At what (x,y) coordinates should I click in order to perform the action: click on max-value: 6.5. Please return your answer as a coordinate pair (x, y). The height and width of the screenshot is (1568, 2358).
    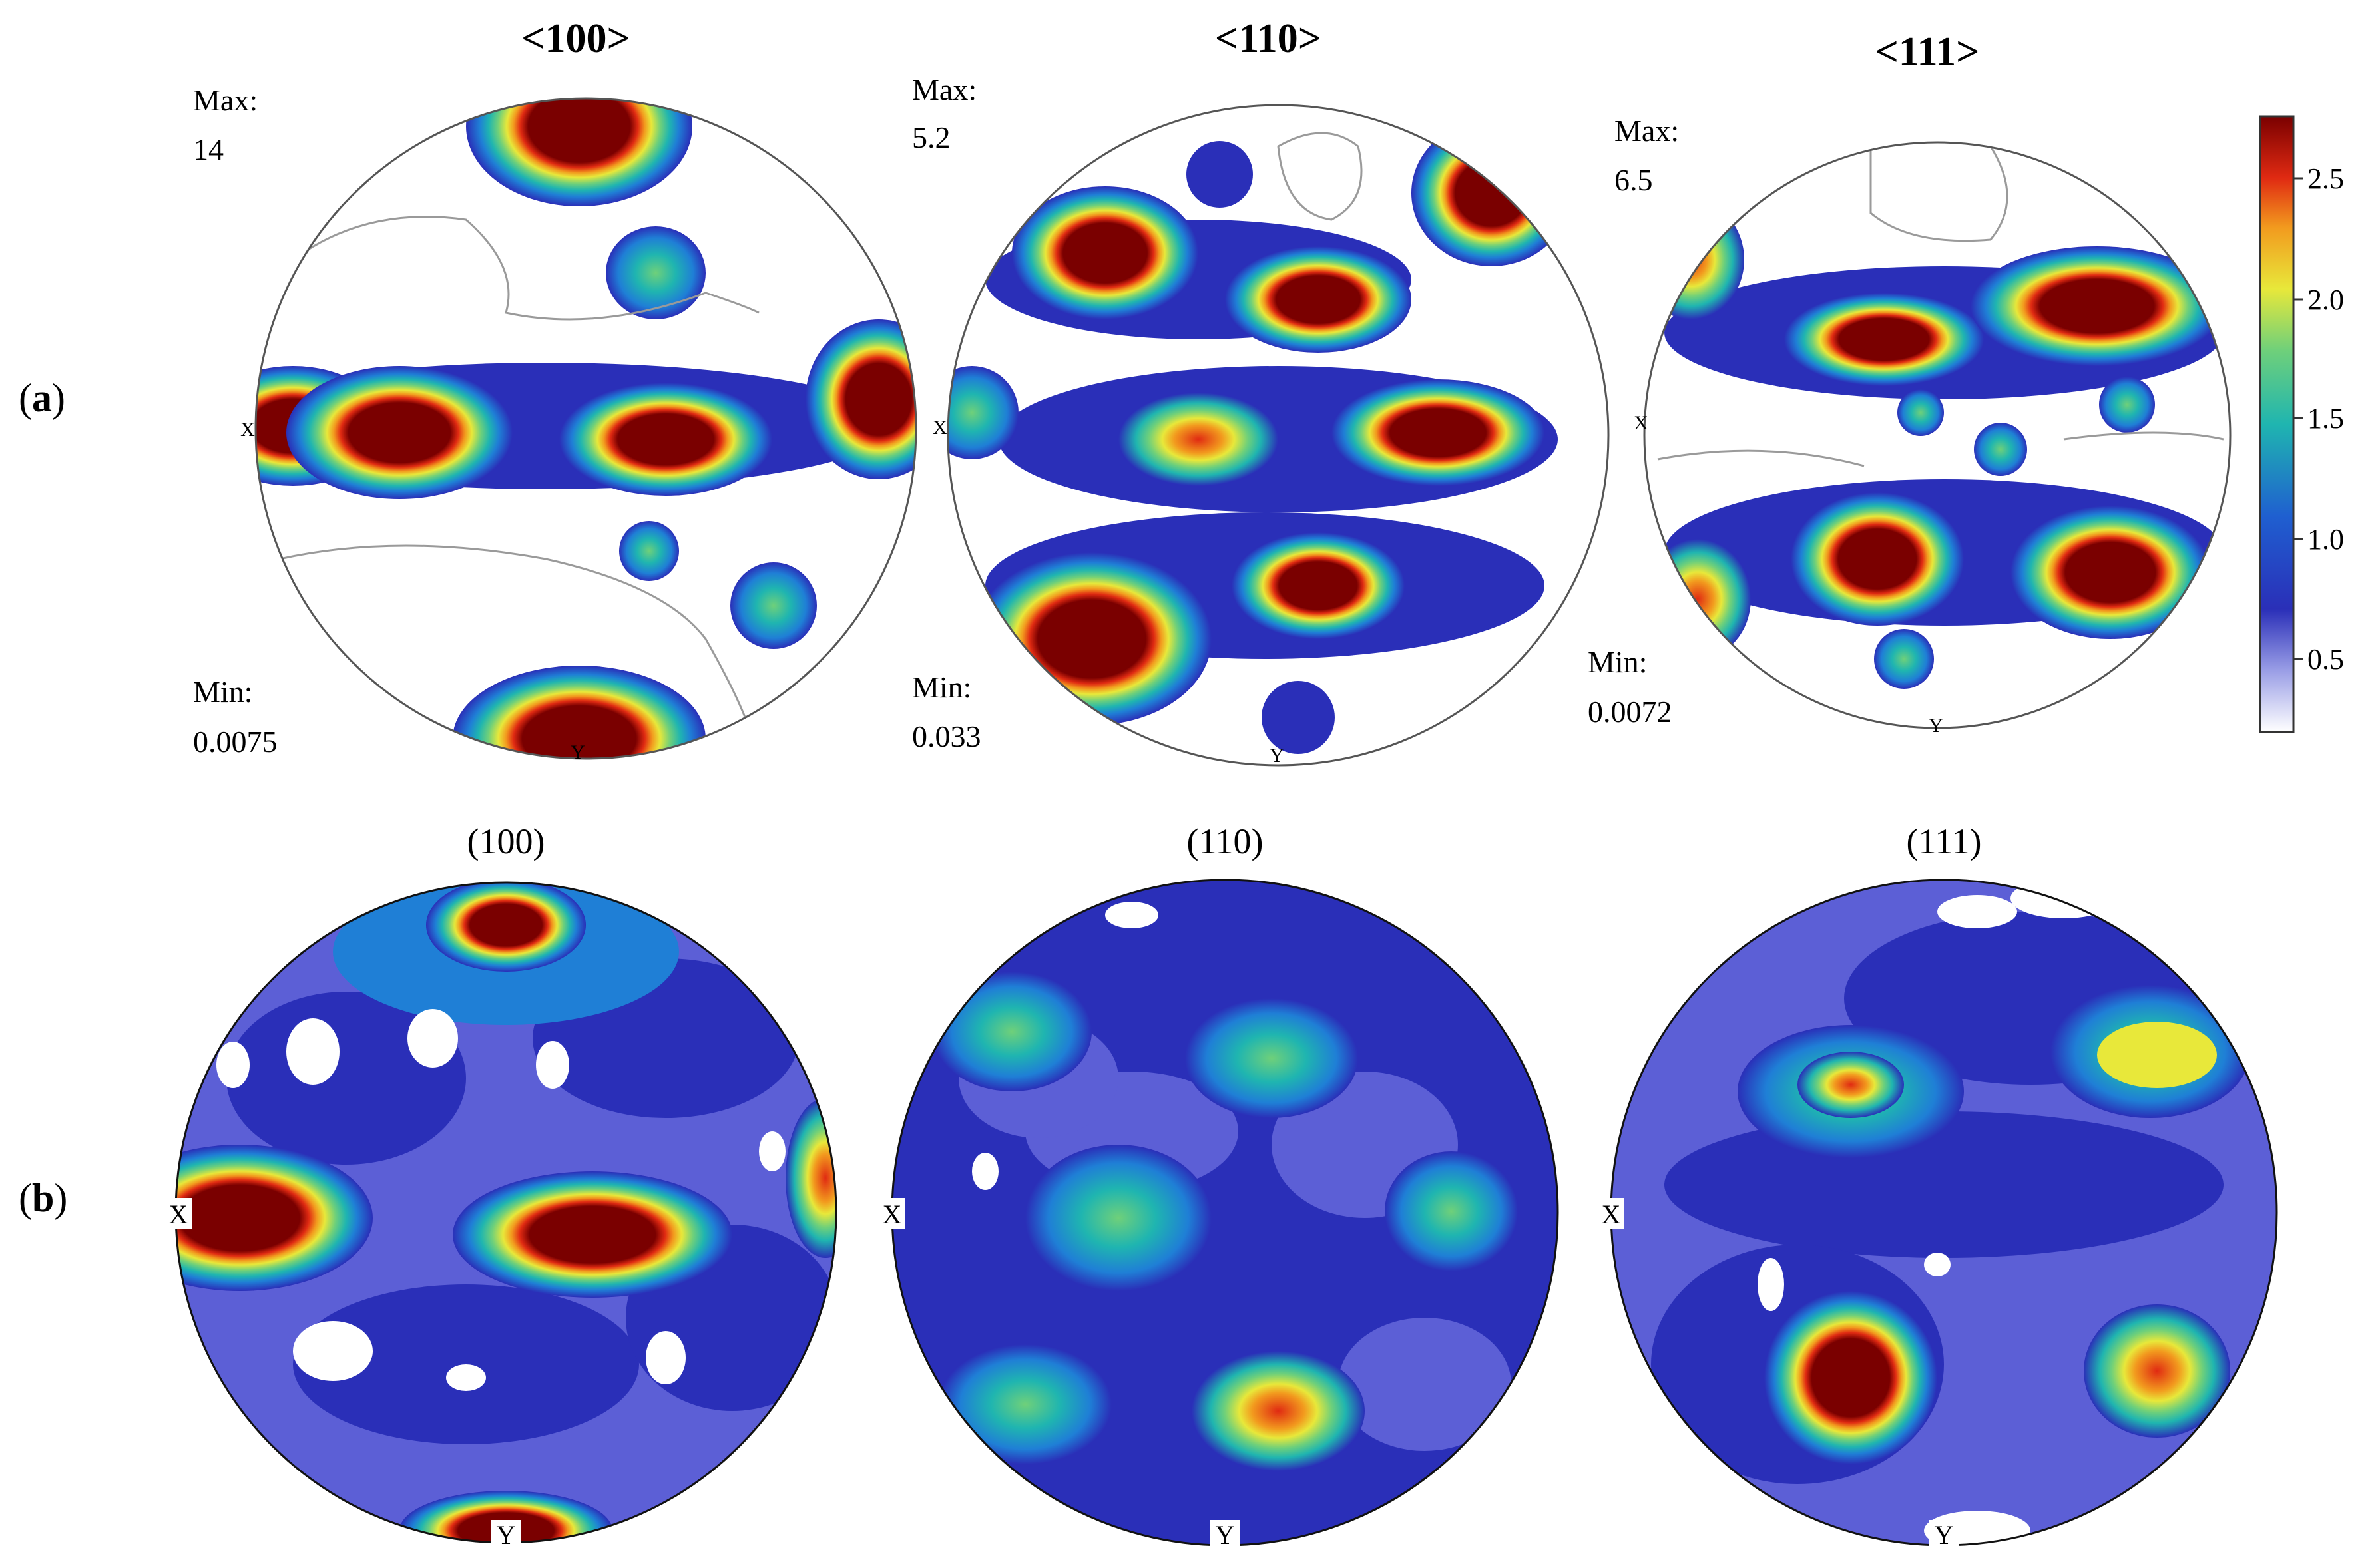
    Looking at the image, I should click on (1633, 180).